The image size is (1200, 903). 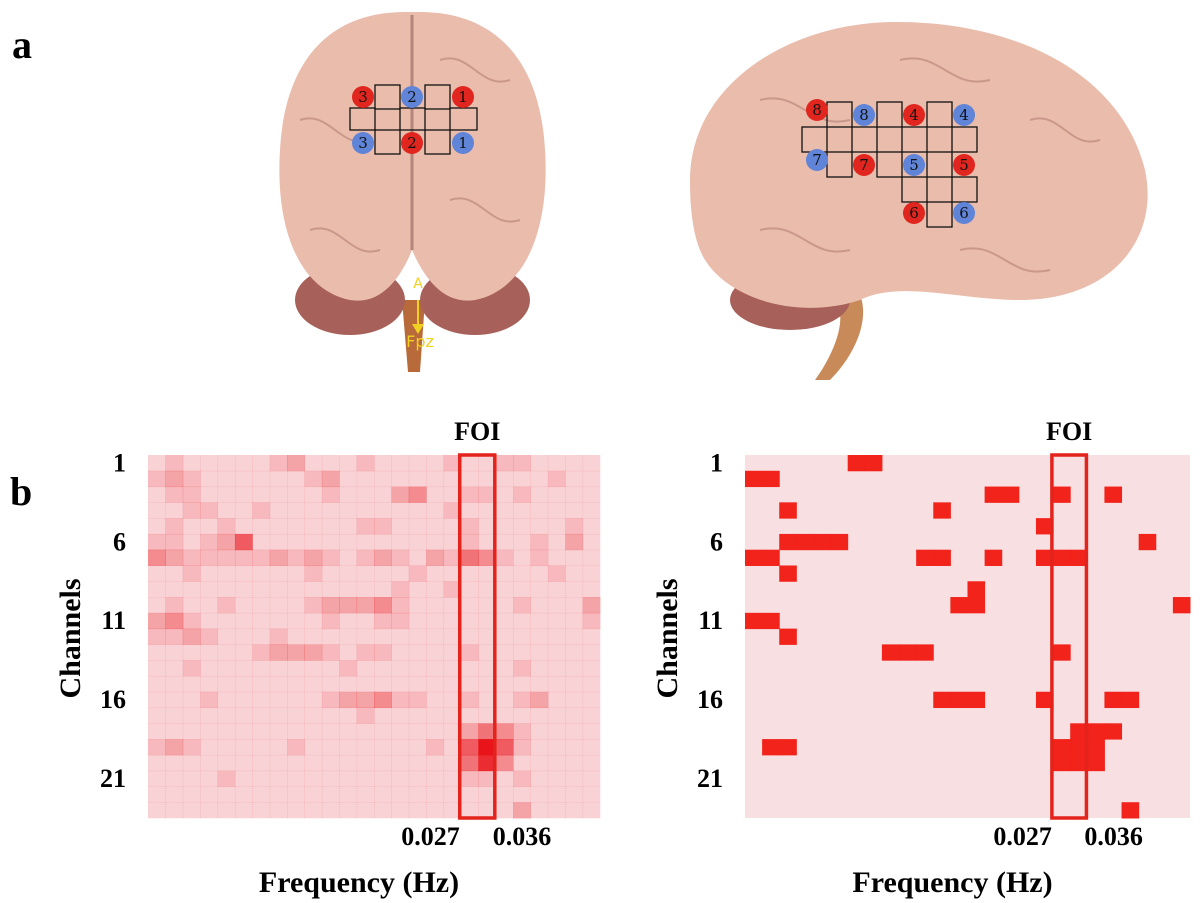 I want to click on foi-box, so click(x=477, y=636).